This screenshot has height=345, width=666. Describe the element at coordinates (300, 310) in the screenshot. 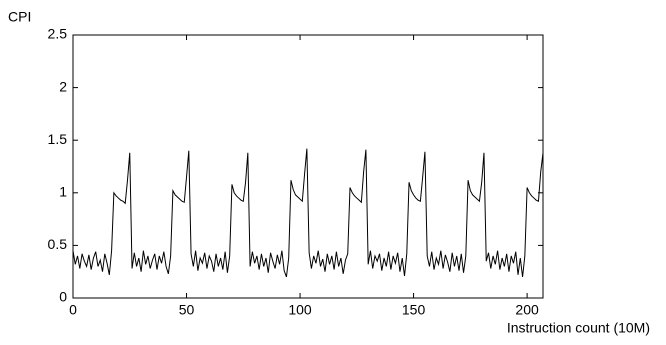

I see `x-tick-label: 100` at that location.